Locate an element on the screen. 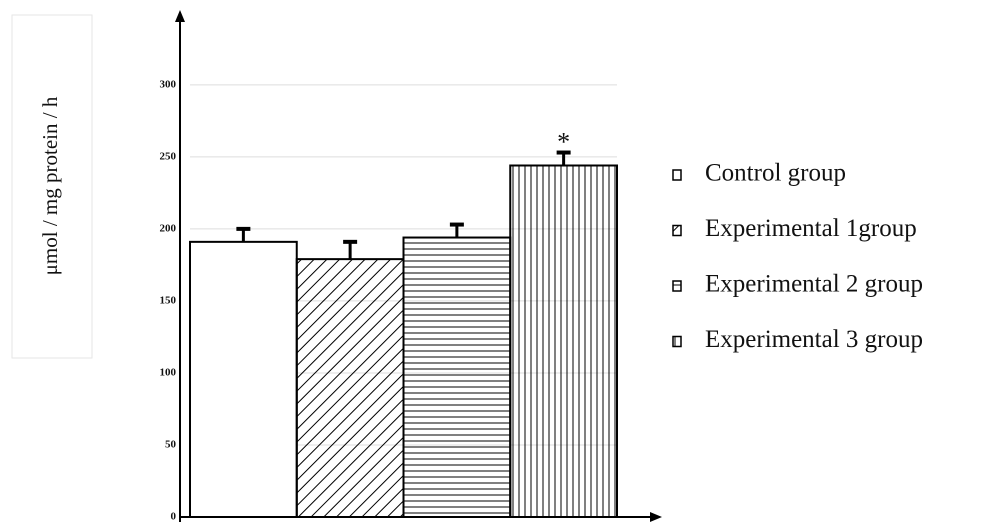 This screenshot has height=529, width=992. y-tick-label: 300 is located at coordinates (168, 84).